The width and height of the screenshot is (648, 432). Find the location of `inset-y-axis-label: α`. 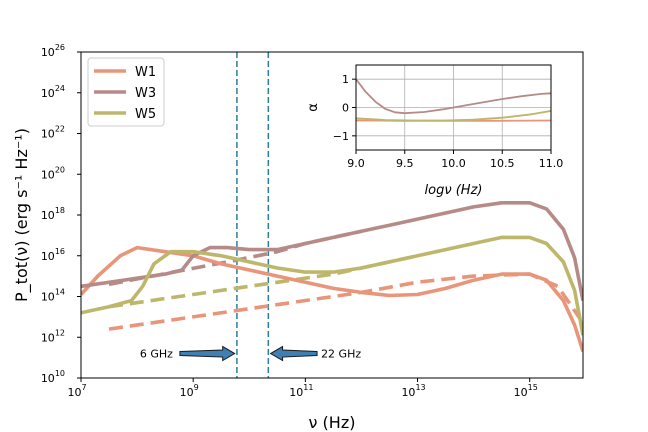

inset-y-axis-label: α is located at coordinates (313, 107).